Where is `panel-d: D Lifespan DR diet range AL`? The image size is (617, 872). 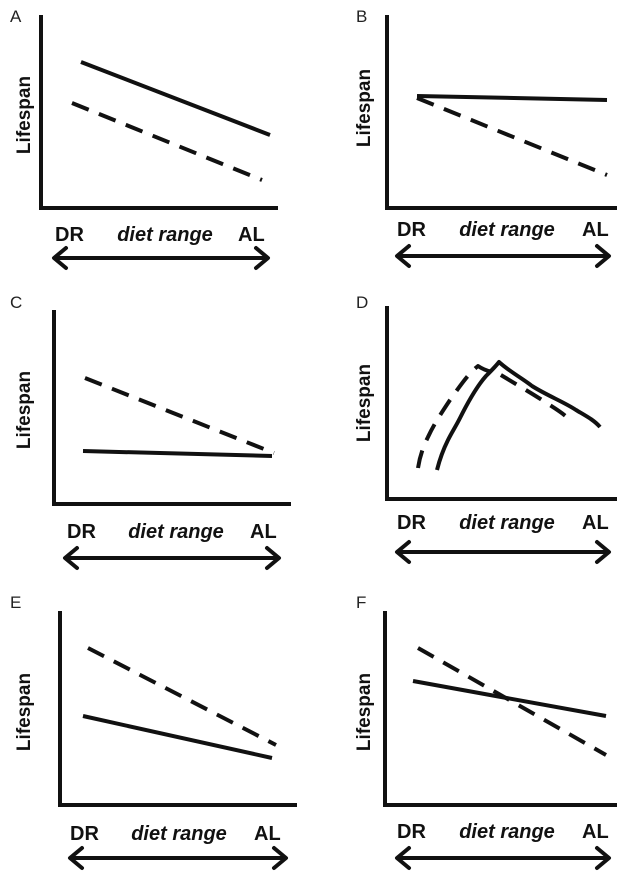
panel-d: D Lifespan DR diet range AL is located at coordinates (485, 428).